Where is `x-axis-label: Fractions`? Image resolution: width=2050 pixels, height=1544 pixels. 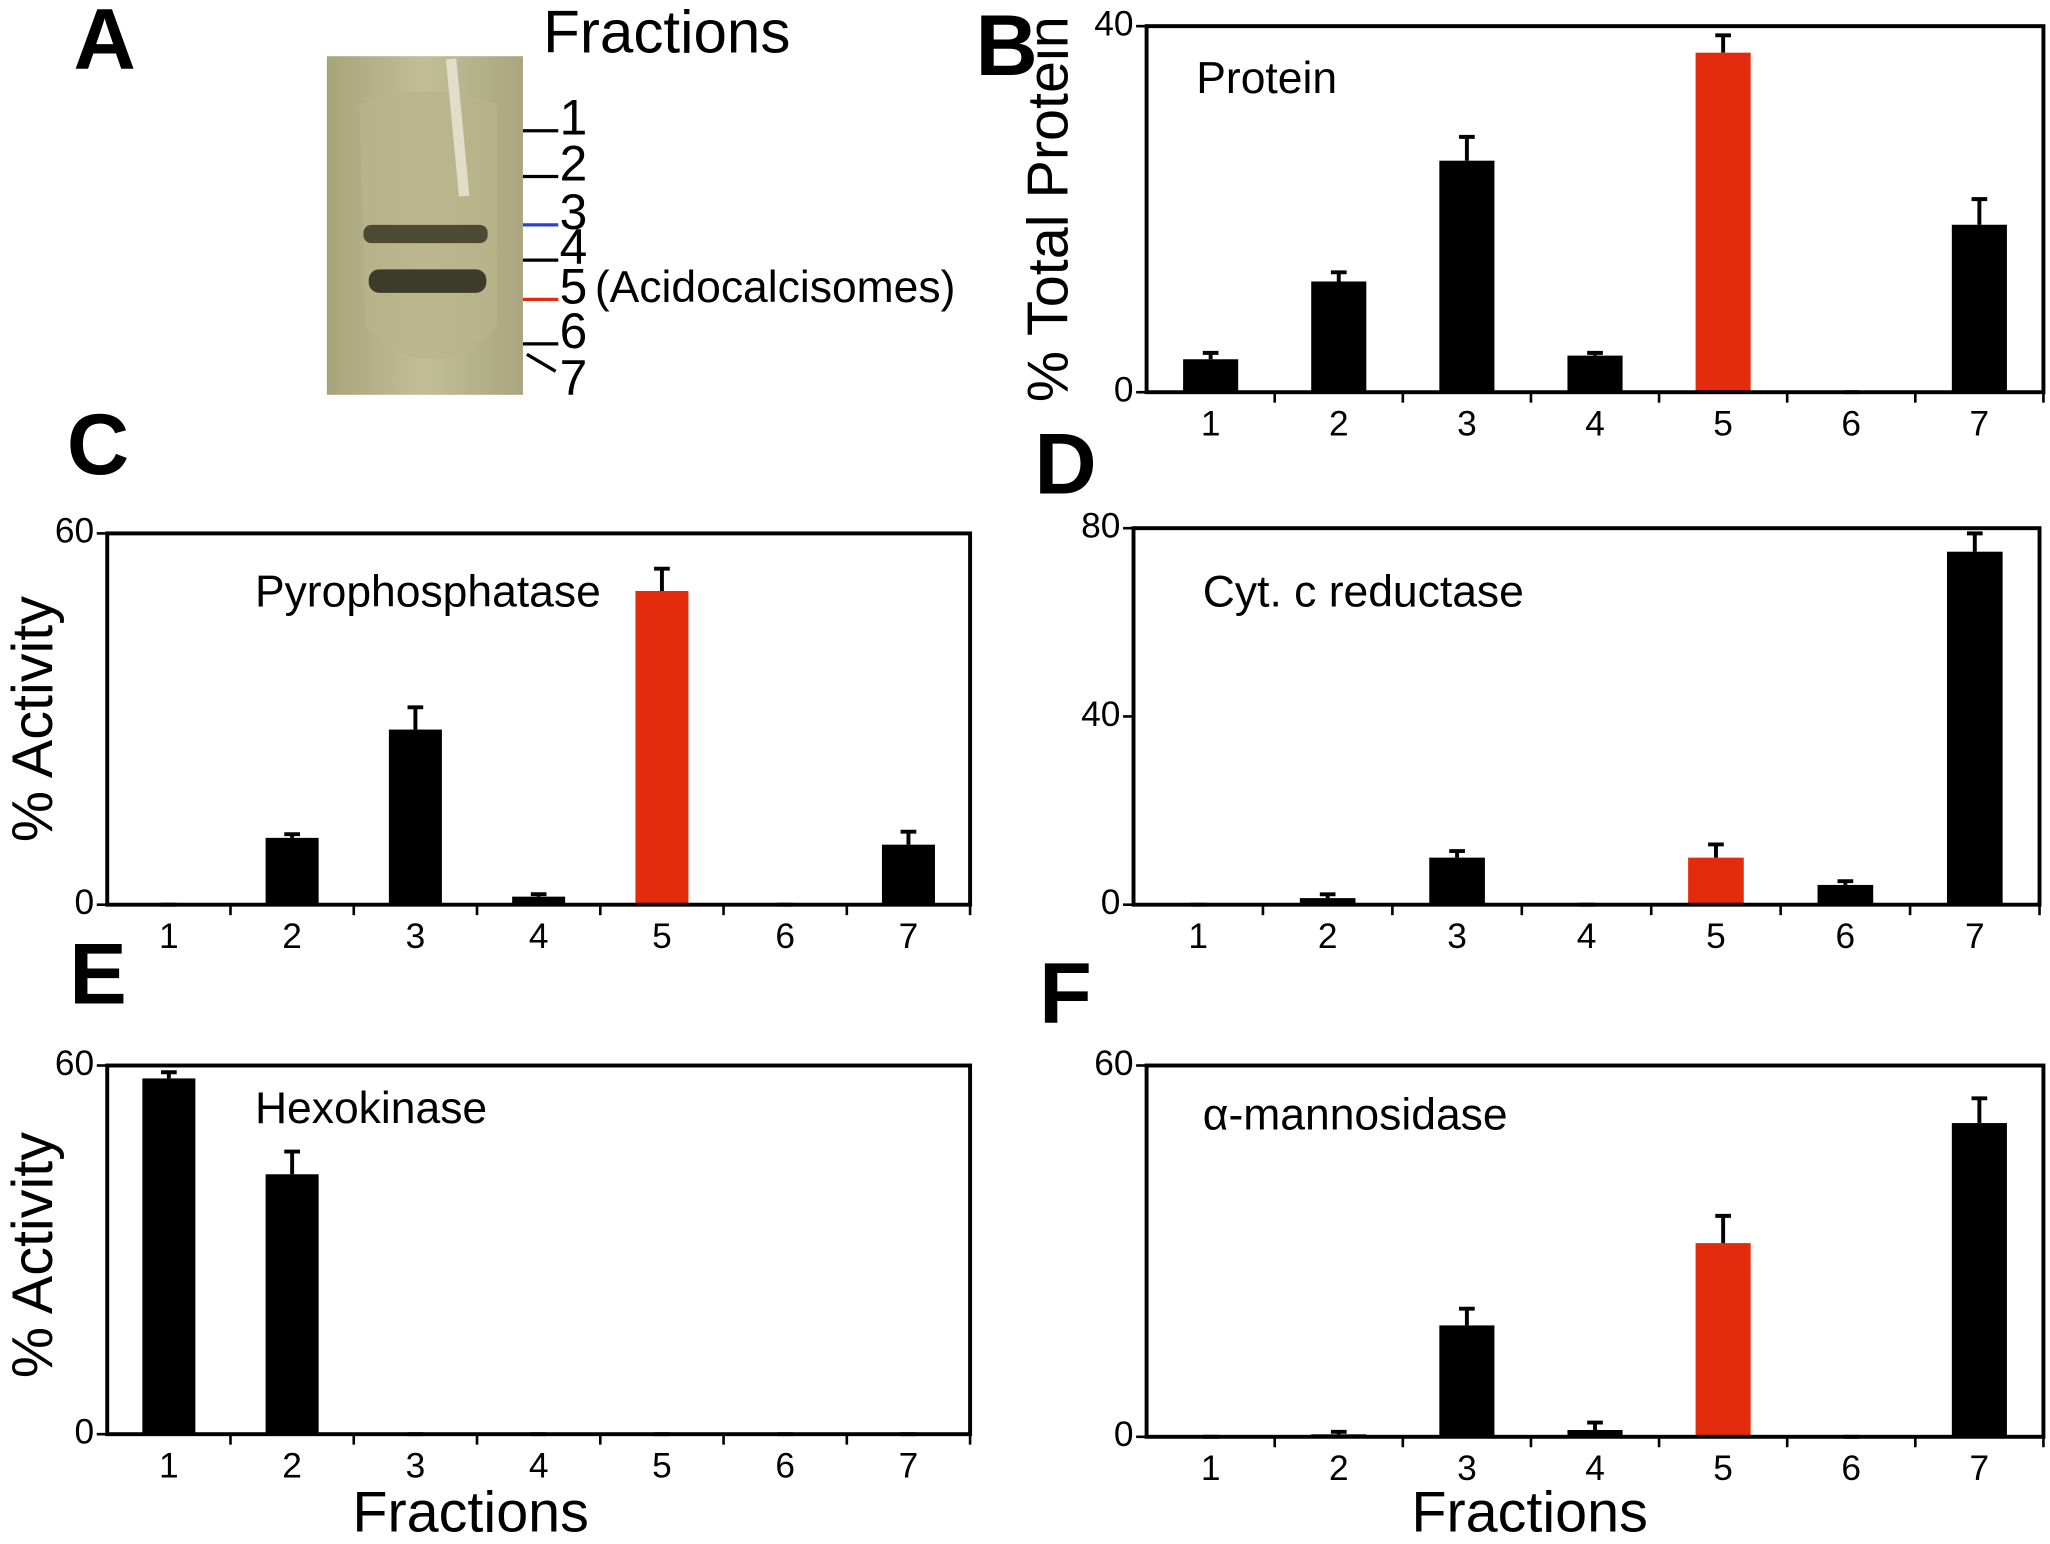
x-axis-label: Fractions is located at coordinates (1529, 1512).